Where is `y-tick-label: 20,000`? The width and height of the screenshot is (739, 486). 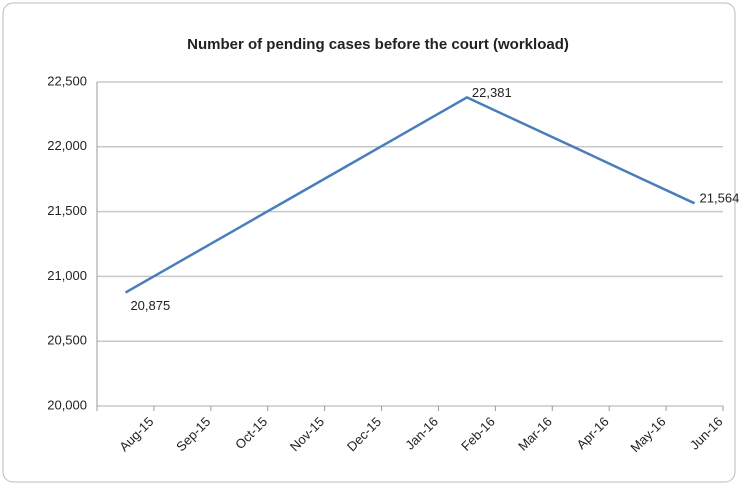 y-tick-label: 20,000 is located at coordinates (67, 404).